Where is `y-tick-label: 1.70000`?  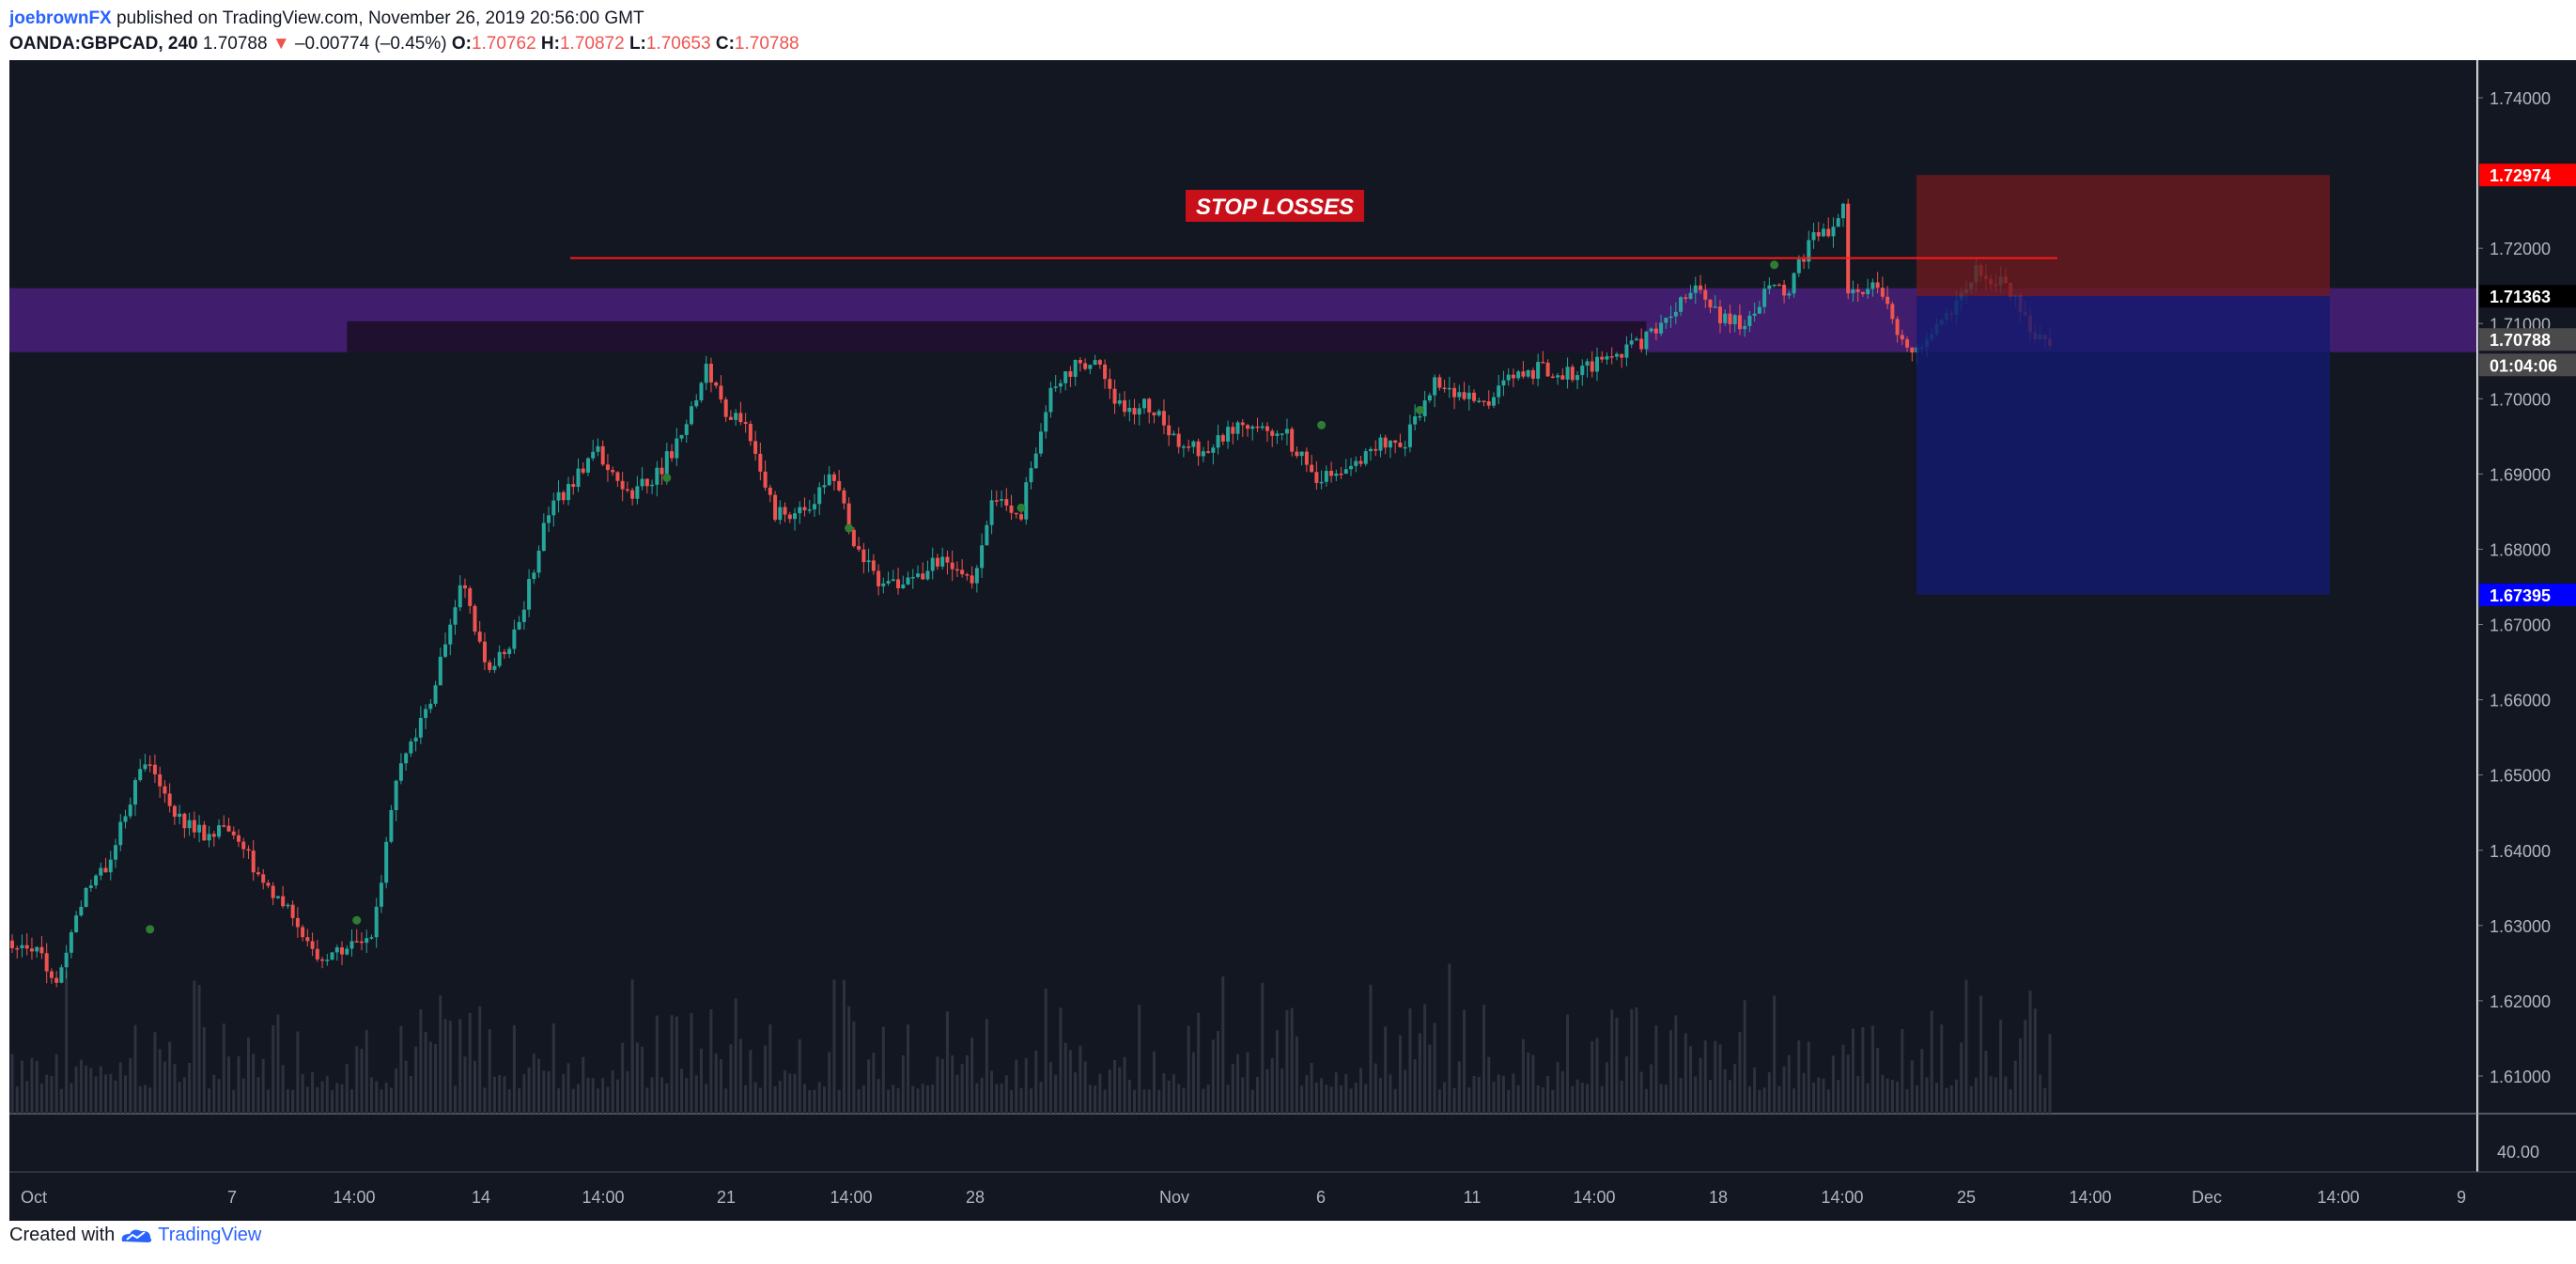
y-tick-label: 1.70000 is located at coordinates (2520, 399).